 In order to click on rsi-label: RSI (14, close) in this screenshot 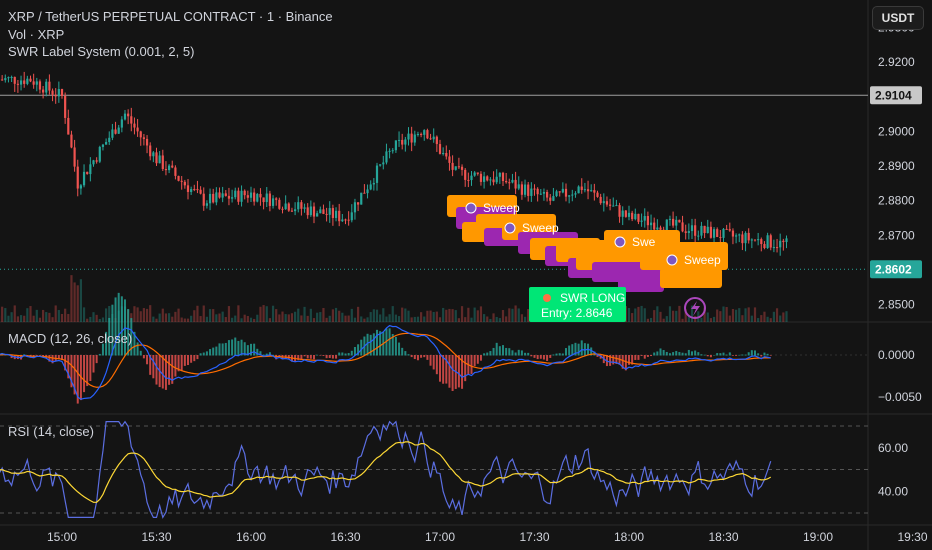, I will do `click(51, 431)`.